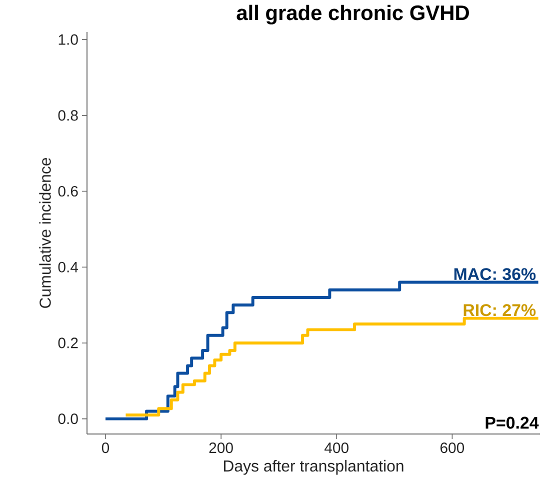 This screenshot has width=548, height=496. What do you see at coordinates (495, 274) in the screenshot?
I see `series-label: MAC: 36%` at bounding box center [495, 274].